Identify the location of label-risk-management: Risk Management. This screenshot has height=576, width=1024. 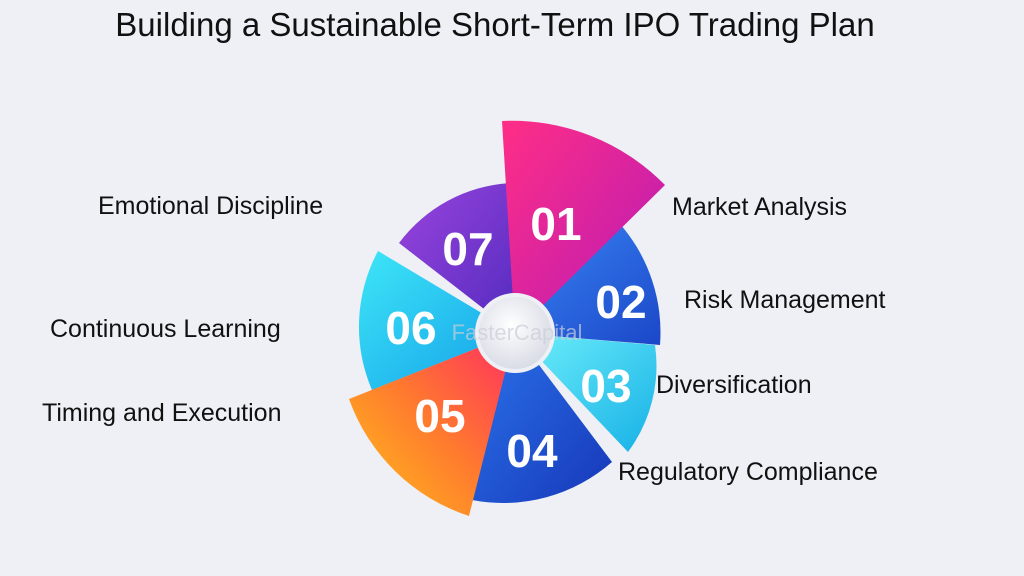
(785, 300).